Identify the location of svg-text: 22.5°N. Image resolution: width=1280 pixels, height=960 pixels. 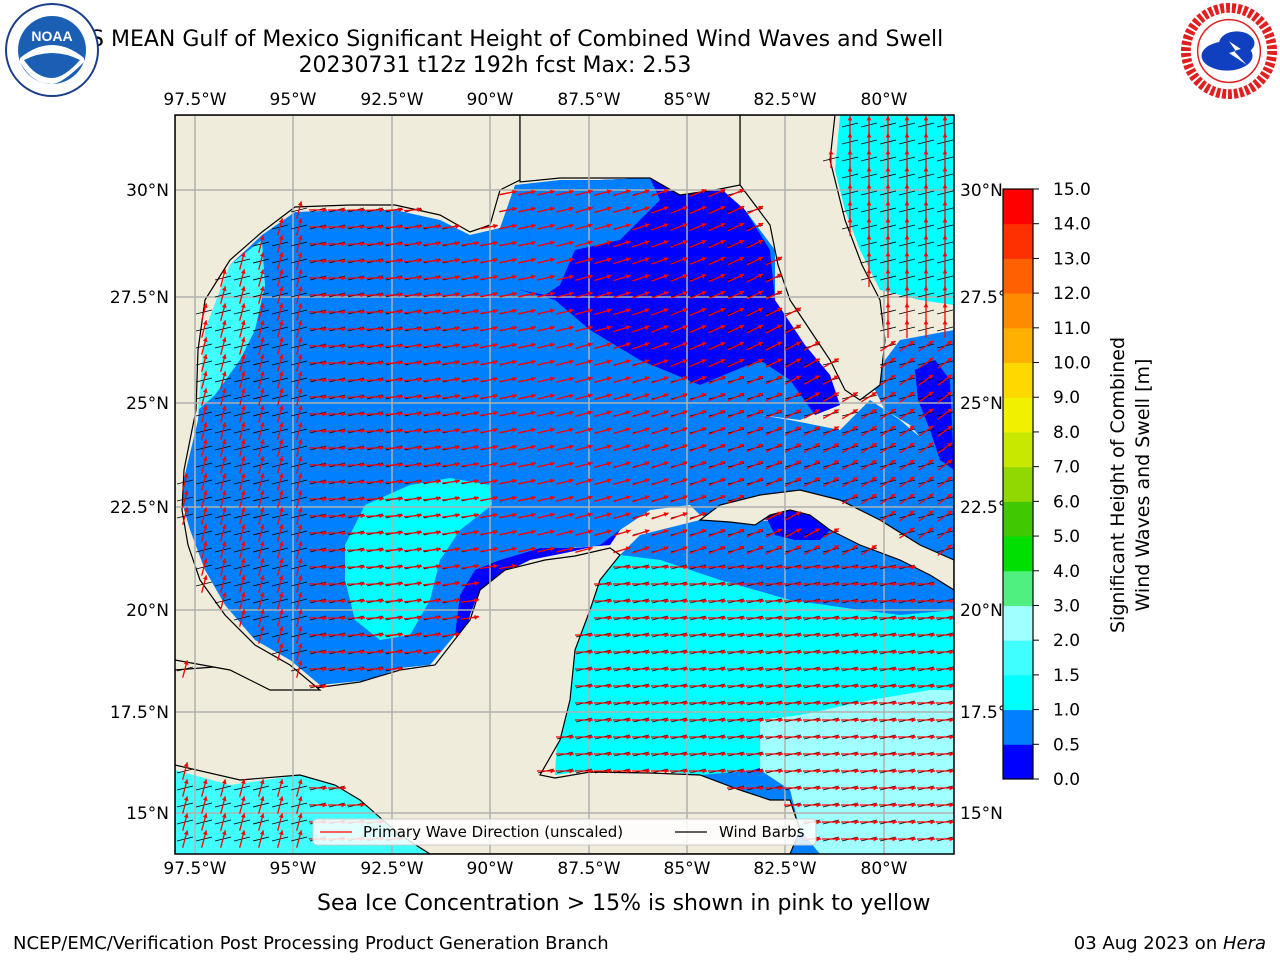
(139, 508).